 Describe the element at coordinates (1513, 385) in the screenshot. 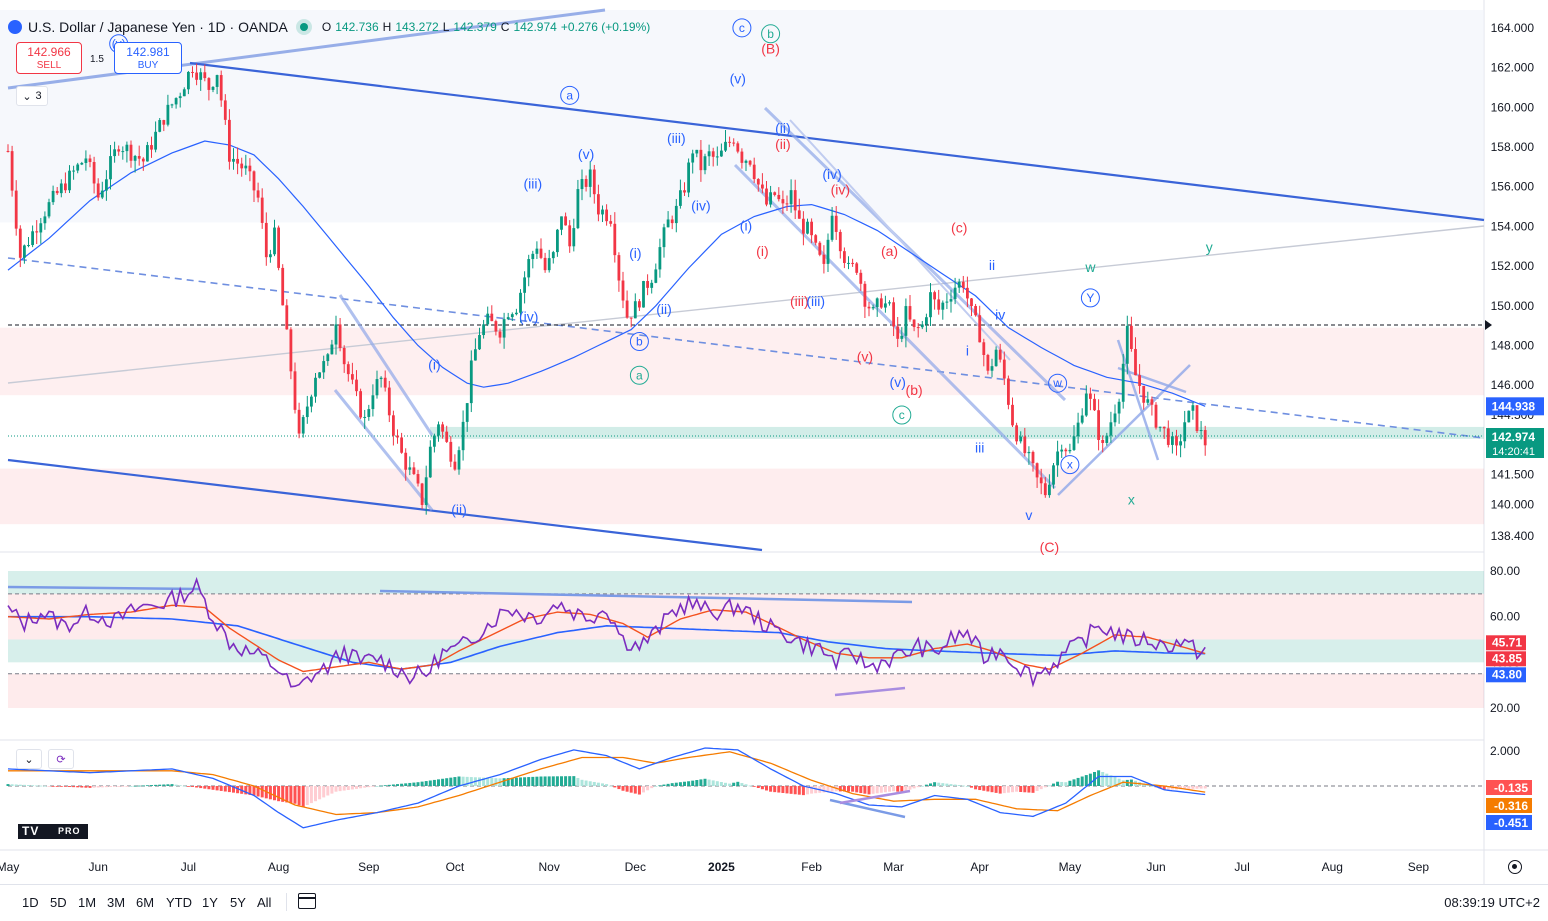

I see `price-axis-tick: 146.000` at that location.